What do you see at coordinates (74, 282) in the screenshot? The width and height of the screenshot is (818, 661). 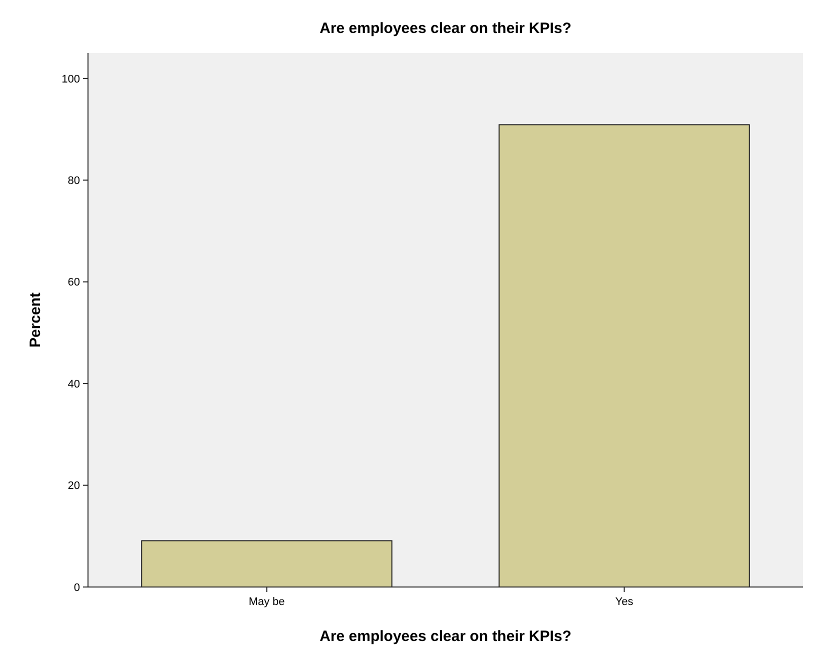 I see `y-tick-label: 60` at bounding box center [74, 282].